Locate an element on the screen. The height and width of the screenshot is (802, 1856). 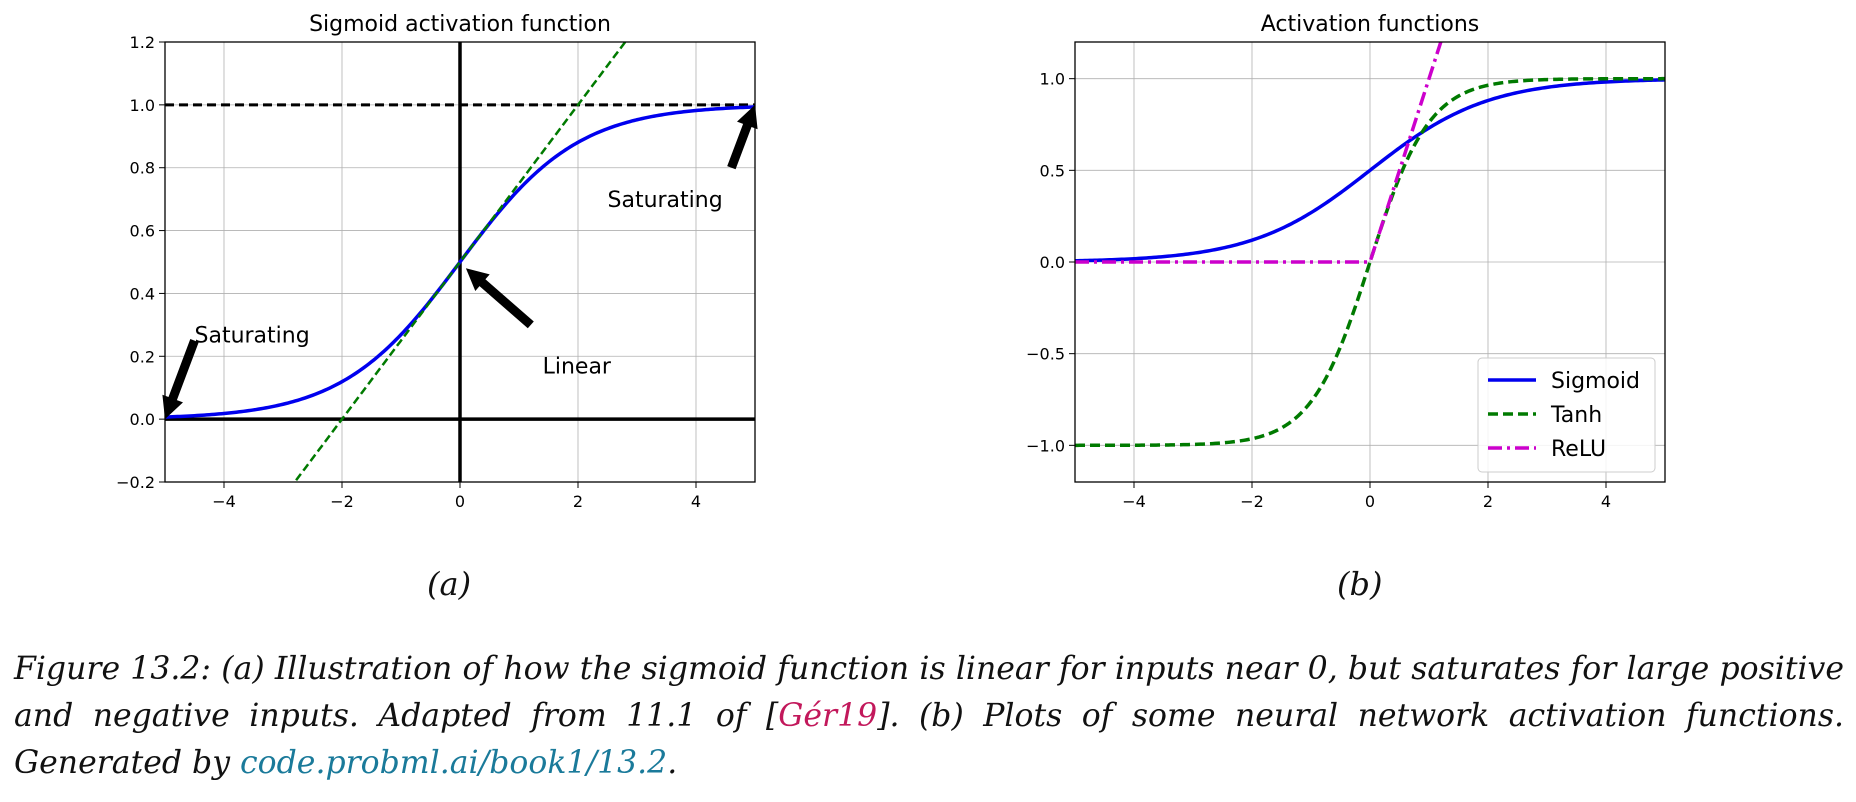
y-tick-label: −1.0 is located at coordinates (1045, 445).